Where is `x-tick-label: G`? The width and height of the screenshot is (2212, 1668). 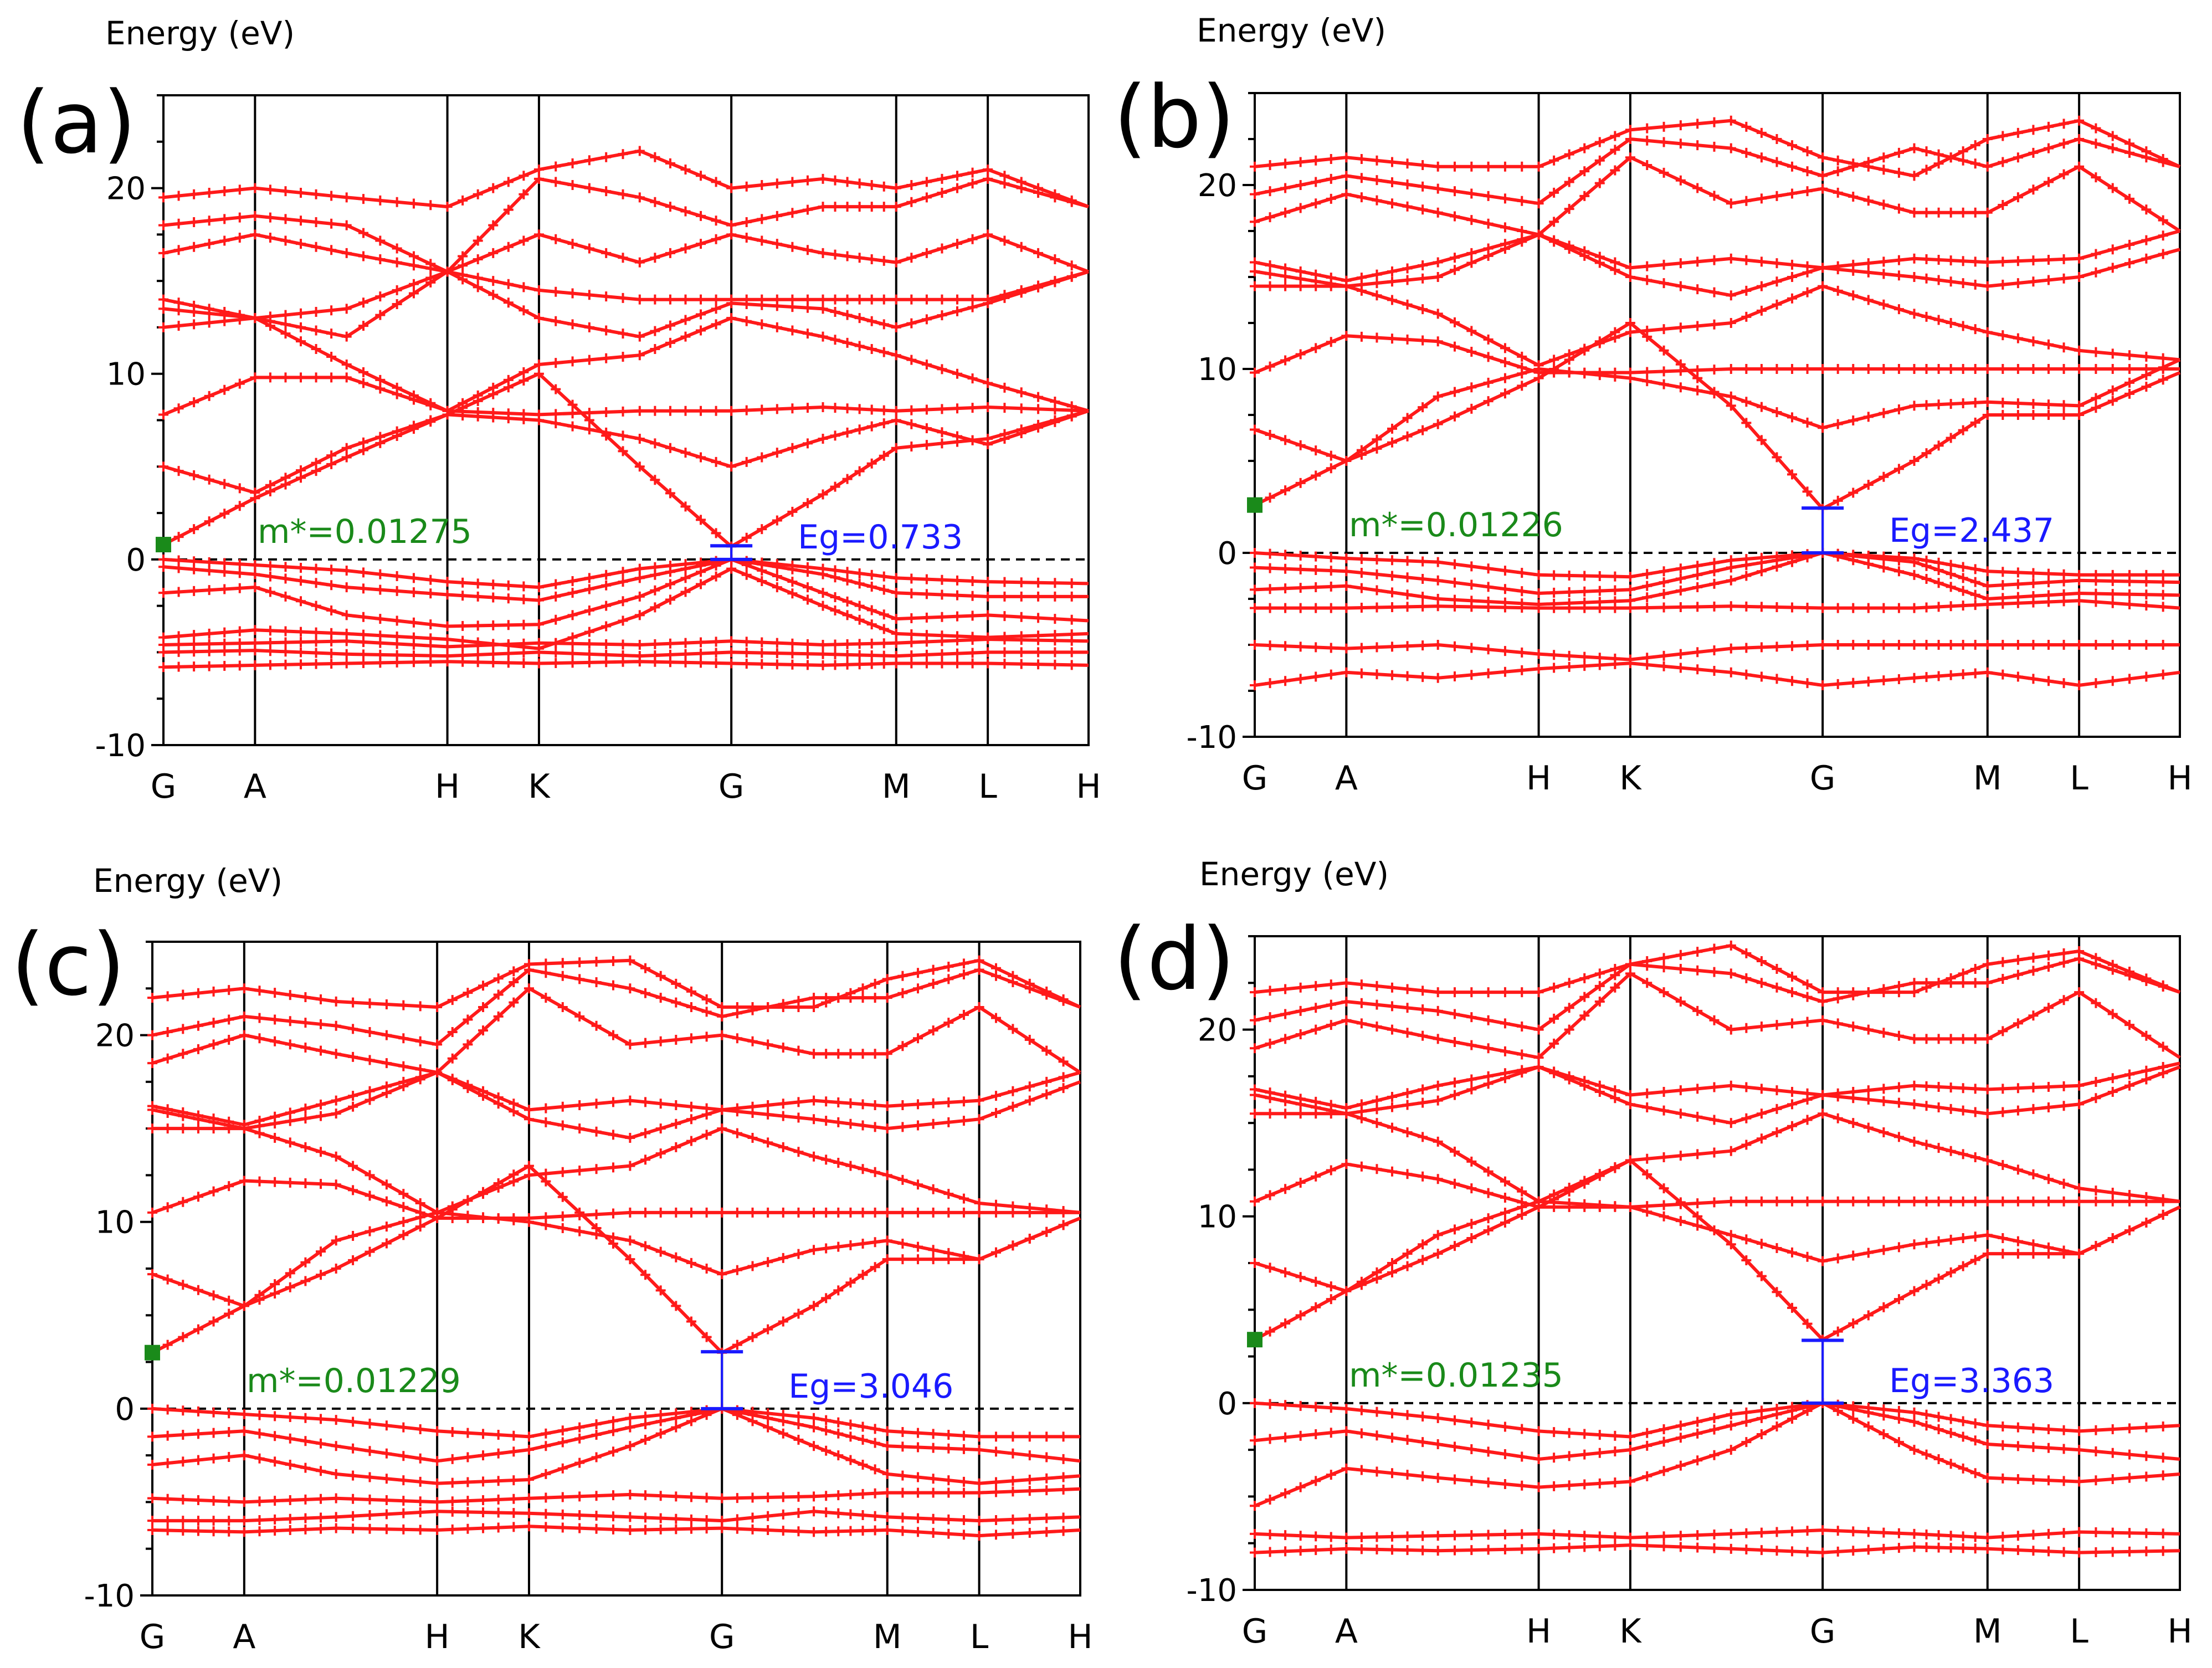
x-tick-label: G is located at coordinates (1255, 1631).